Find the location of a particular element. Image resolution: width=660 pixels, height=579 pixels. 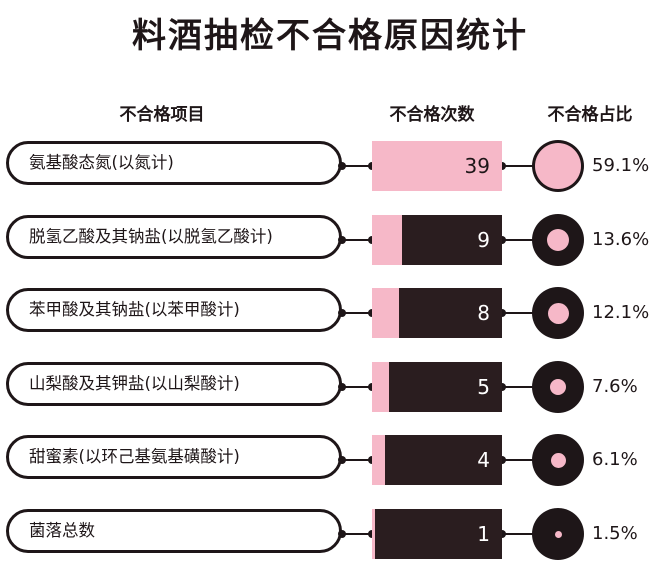

category-pill: 脱氢乙酸及其钠盐(以脱氢乙酸计) is located at coordinates (174, 237).